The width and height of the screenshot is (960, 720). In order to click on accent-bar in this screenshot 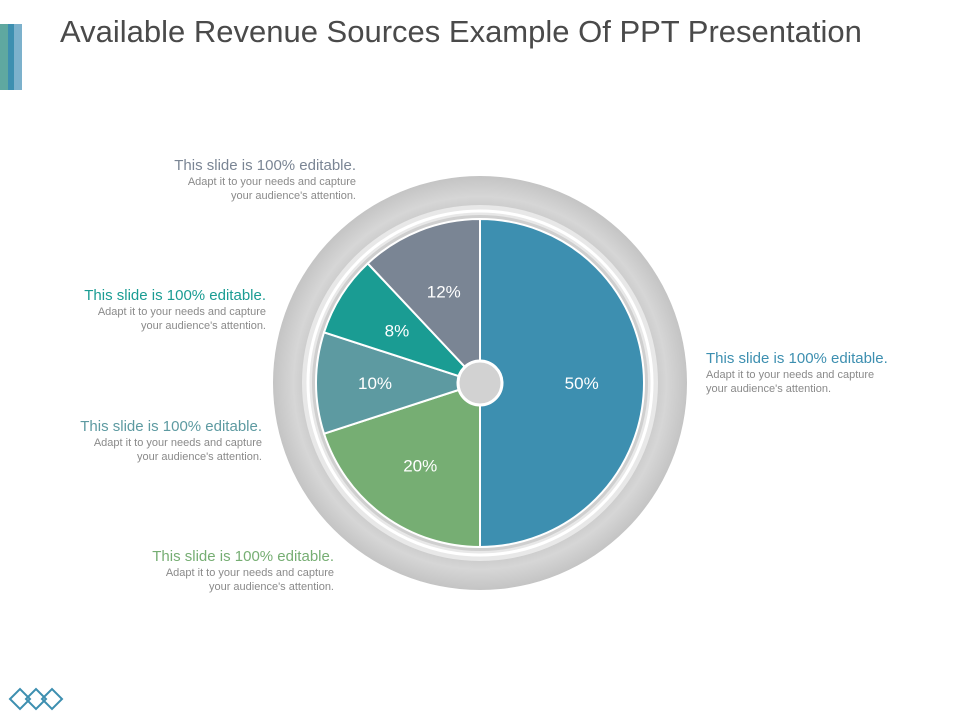, I will do `click(11, 57)`.